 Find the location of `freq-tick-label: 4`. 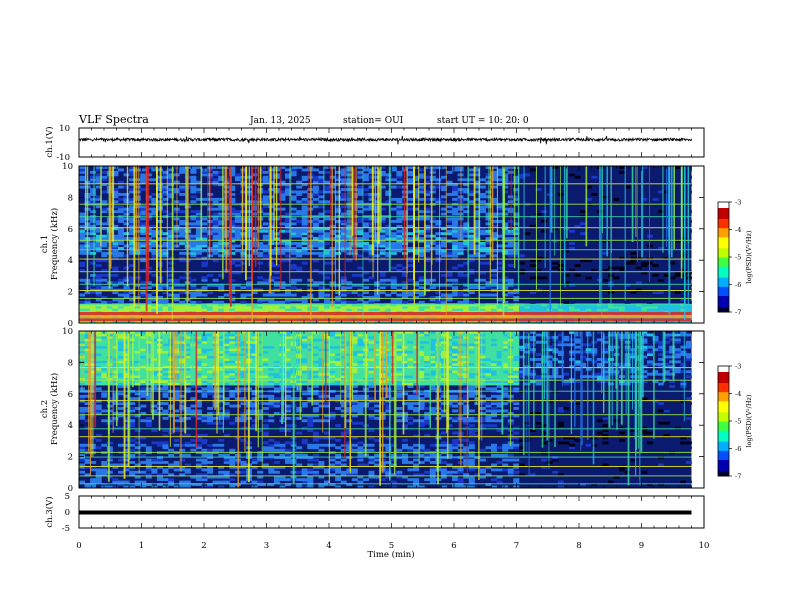

freq-tick-label: 4 is located at coordinates (70, 261).